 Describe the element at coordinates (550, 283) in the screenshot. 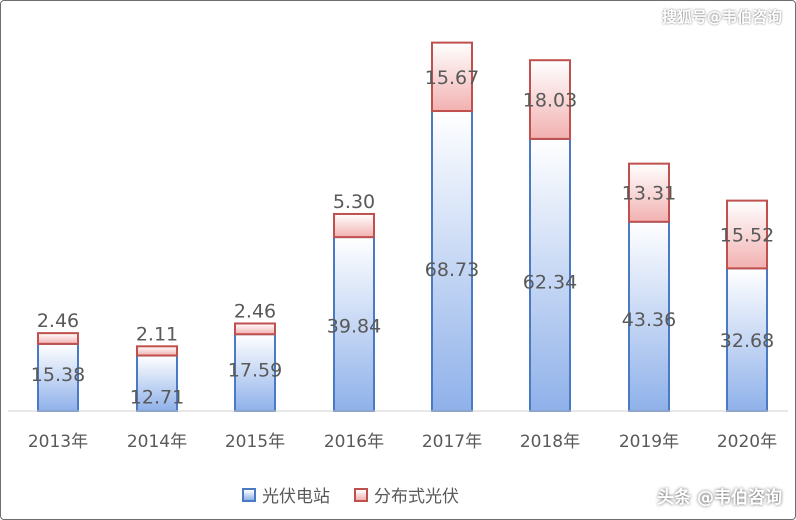

I see `data-label-series1-2018年: 62.34` at that location.